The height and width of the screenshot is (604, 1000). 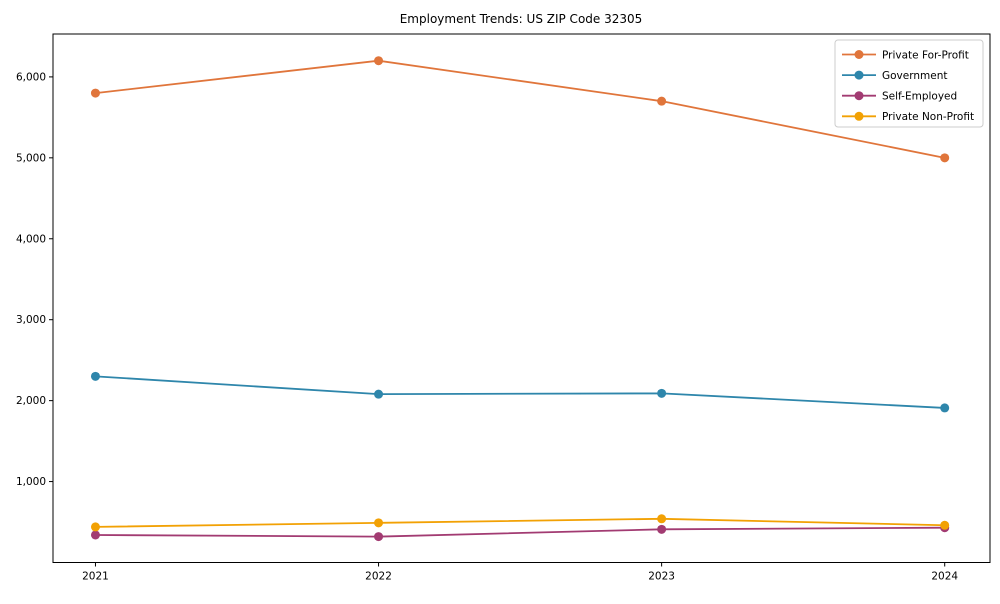 What do you see at coordinates (521, 19) in the screenshot?
I see `chart-title: Employment Trends: US ZIP Code 32305` at bounding box center [521, 19].